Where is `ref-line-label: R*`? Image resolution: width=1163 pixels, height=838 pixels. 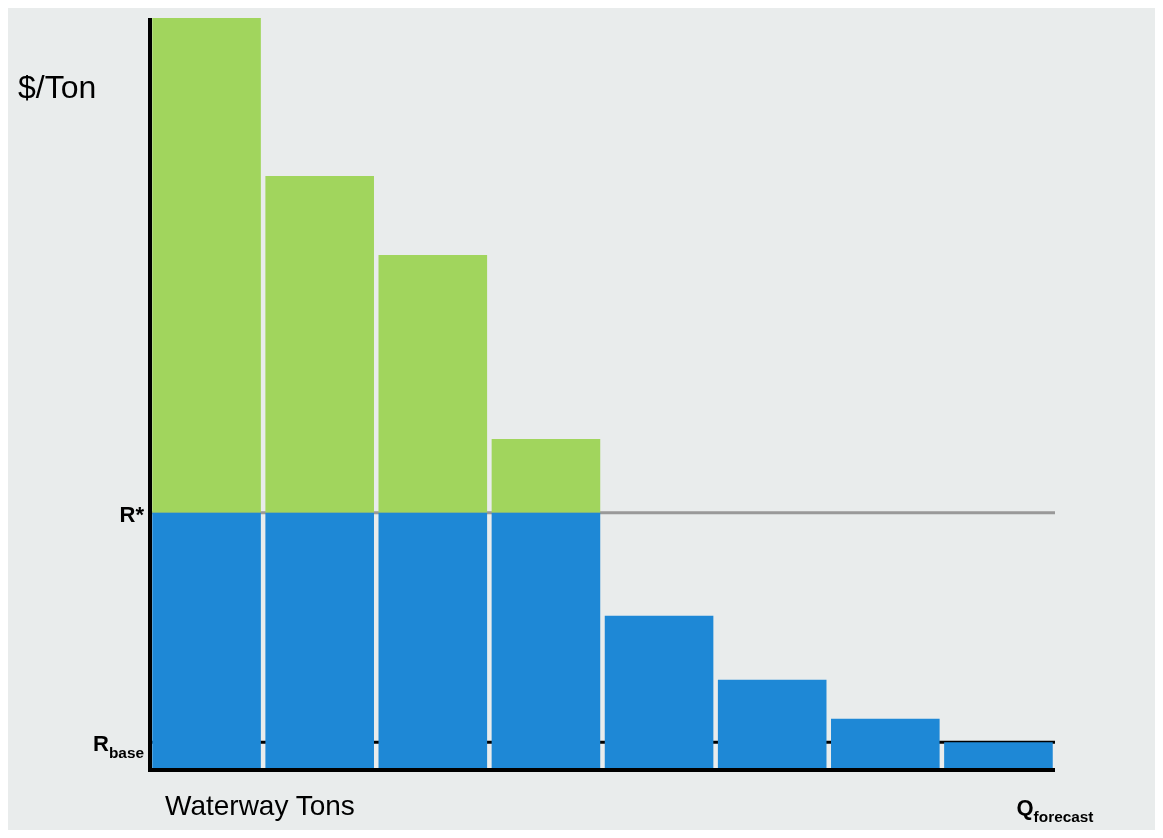 ref-line-label: R* is located at coordinates (132, 514).